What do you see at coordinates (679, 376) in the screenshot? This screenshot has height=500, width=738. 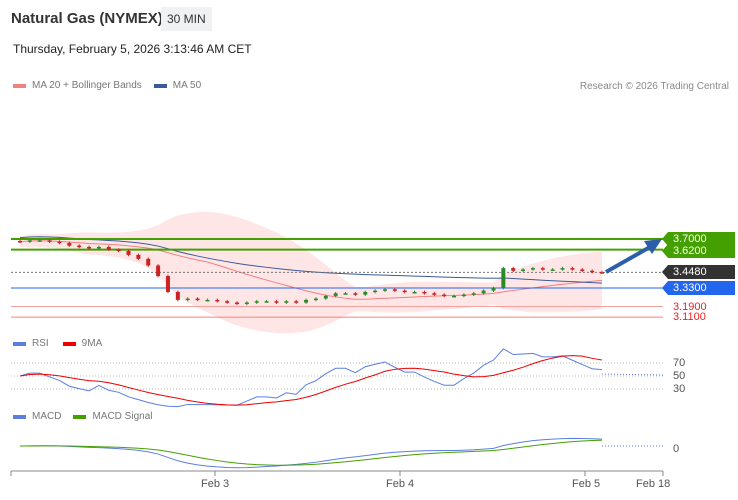 I see `rsi-tick-50: 50` at bounding box center [679, 376].